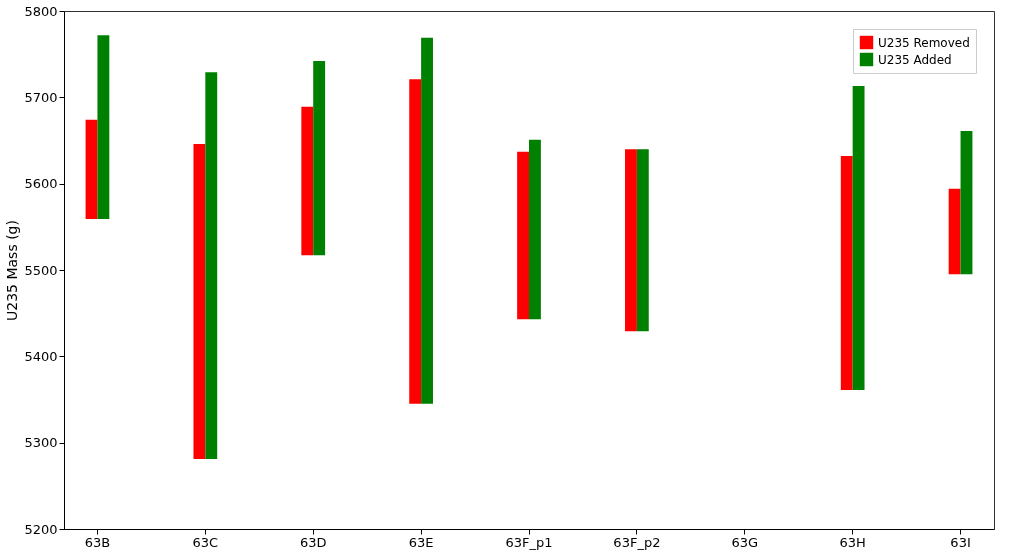  I want to click on x-tick-label: 63B, so click(97, 542).